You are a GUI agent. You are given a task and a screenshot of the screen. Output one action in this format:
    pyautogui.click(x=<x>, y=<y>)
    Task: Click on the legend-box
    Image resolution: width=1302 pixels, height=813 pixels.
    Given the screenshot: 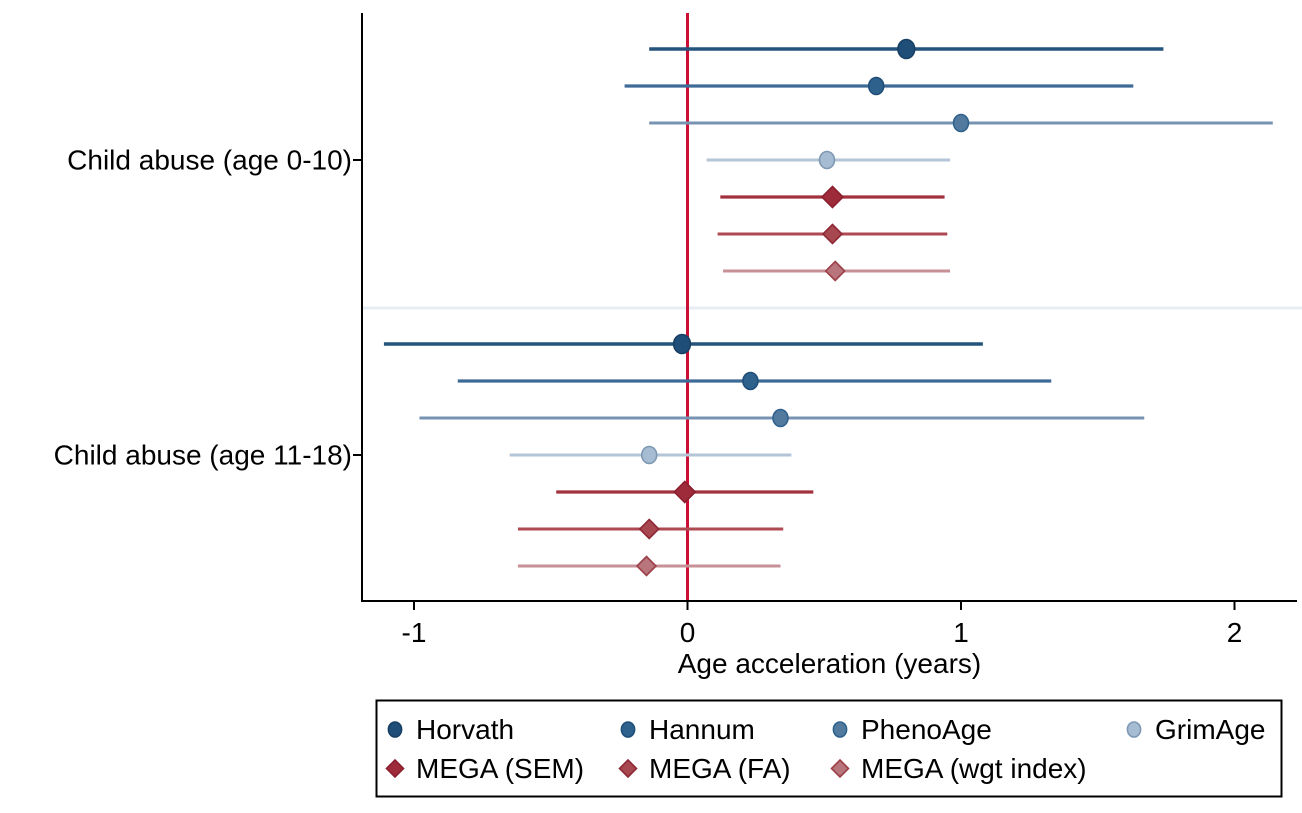 What is the action you would take?
    pyautogui.click(x=829, y=748)
    